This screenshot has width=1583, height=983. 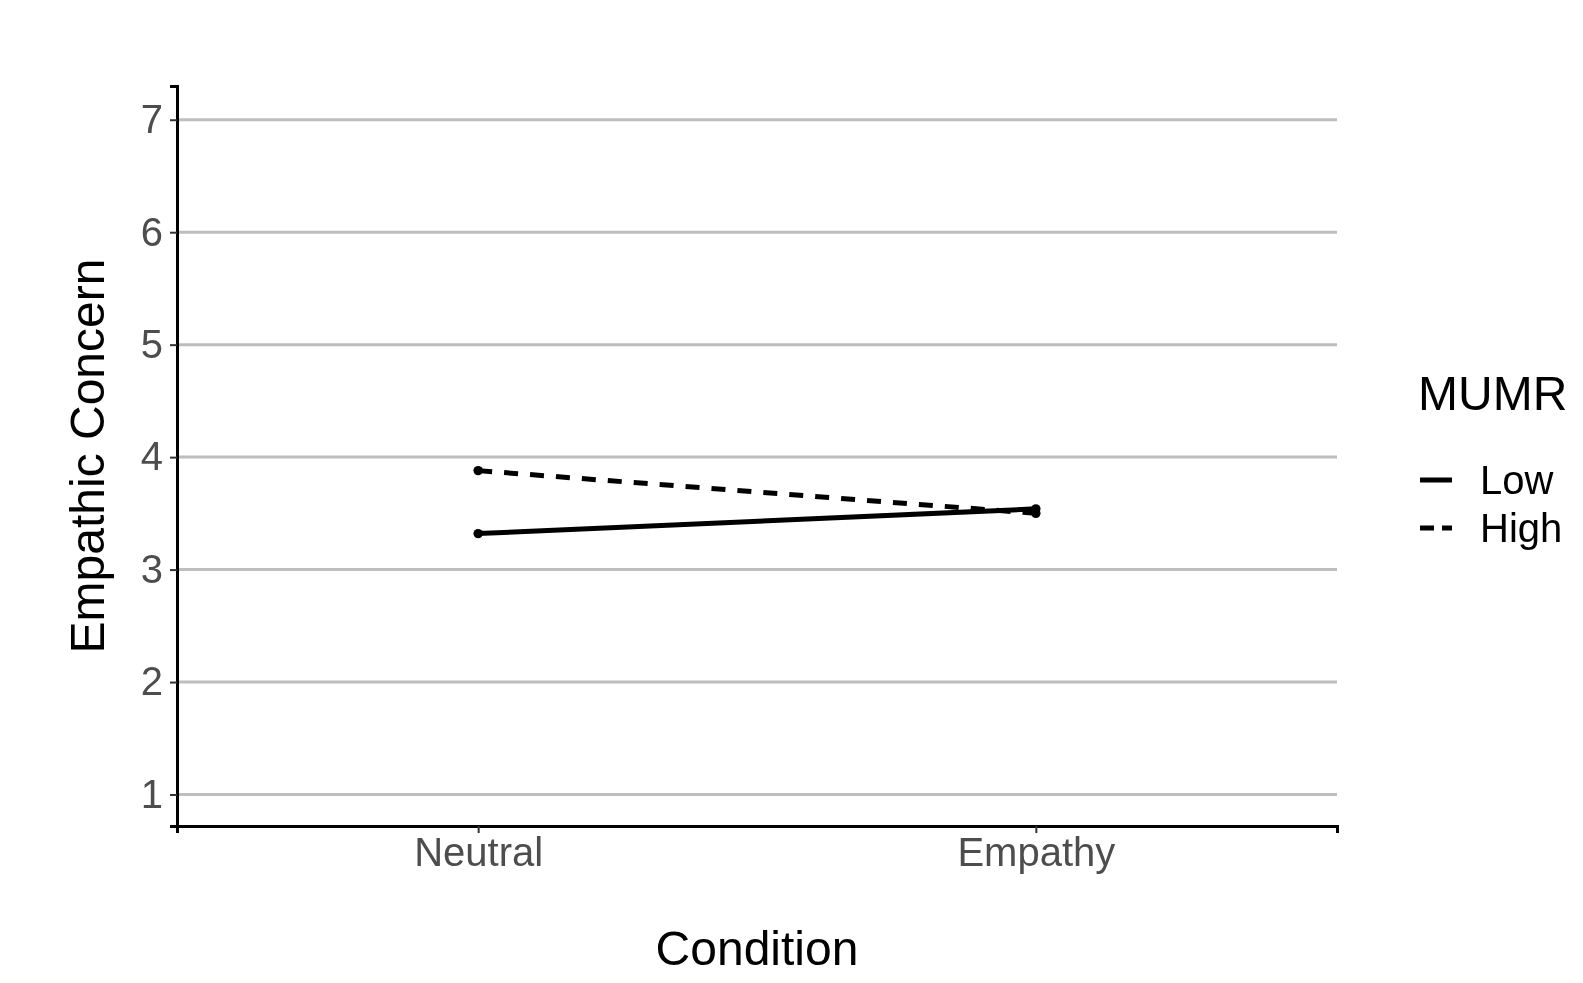 What do you see at coordinates (1517, 480) in the screenshot?
I see `legend-label: Low` at bounding box center [1517, 480].